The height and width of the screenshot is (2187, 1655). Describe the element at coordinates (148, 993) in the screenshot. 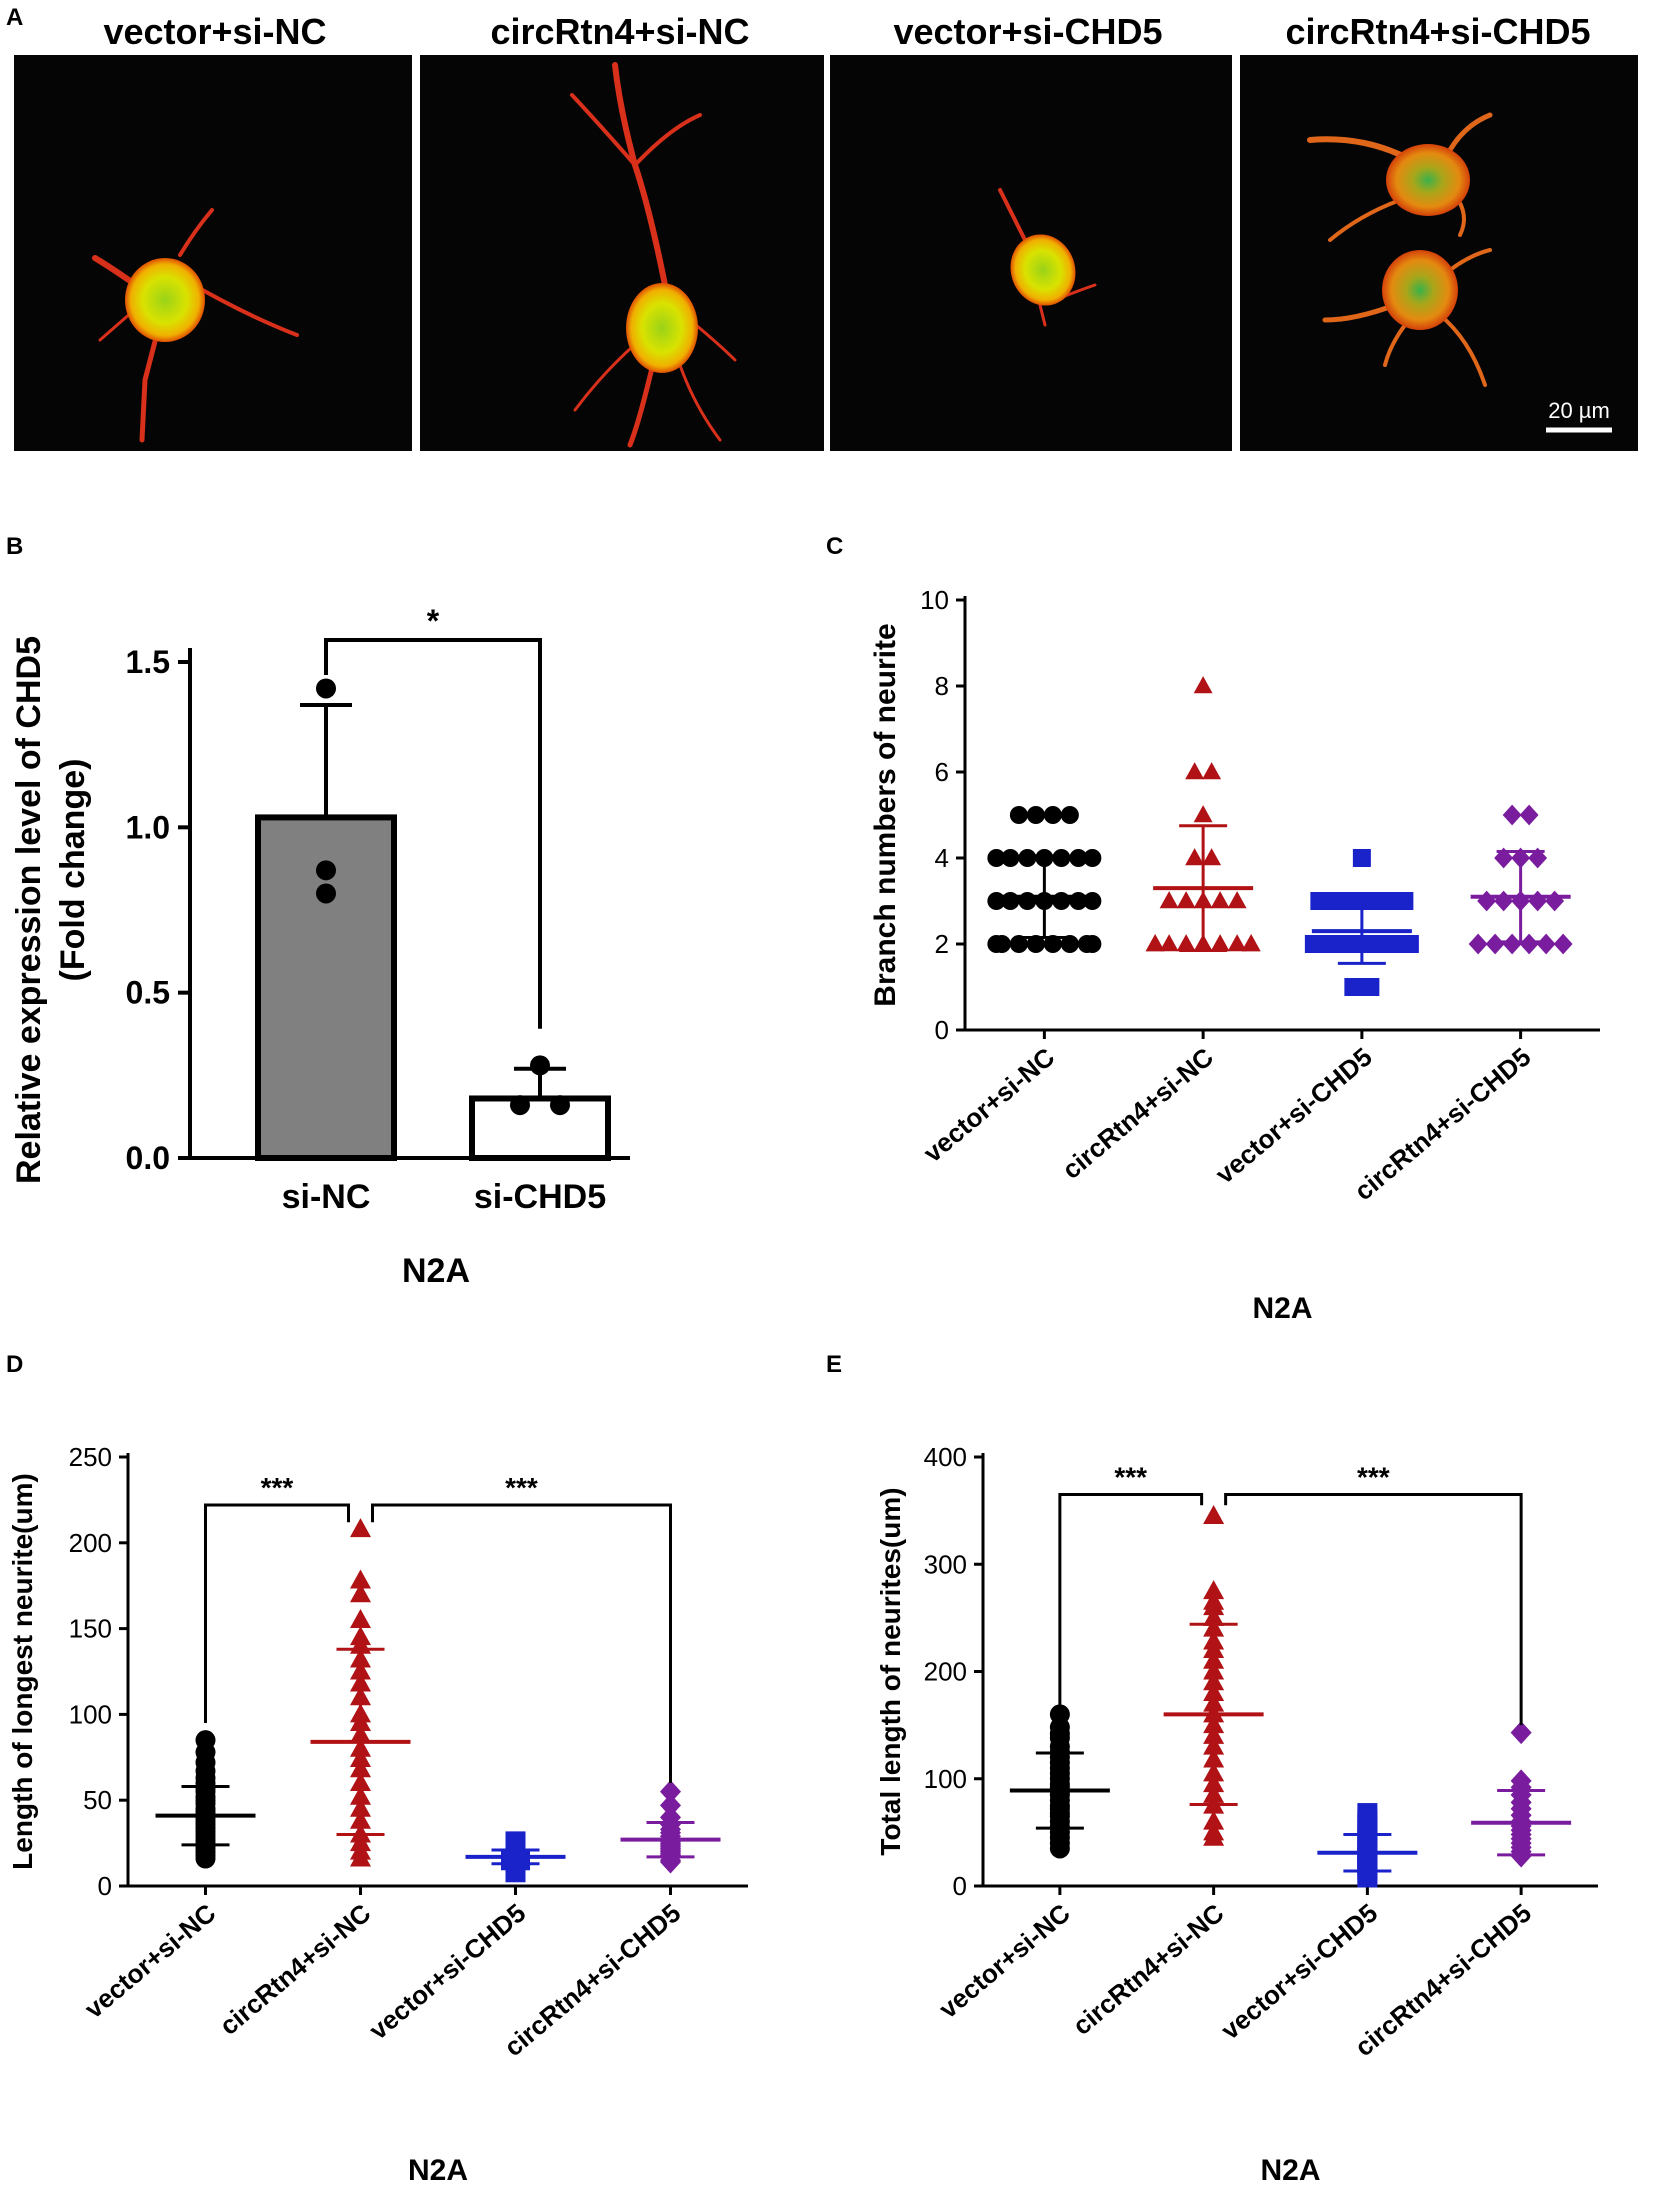

I see `y-tick-label: 0.5` at that location.